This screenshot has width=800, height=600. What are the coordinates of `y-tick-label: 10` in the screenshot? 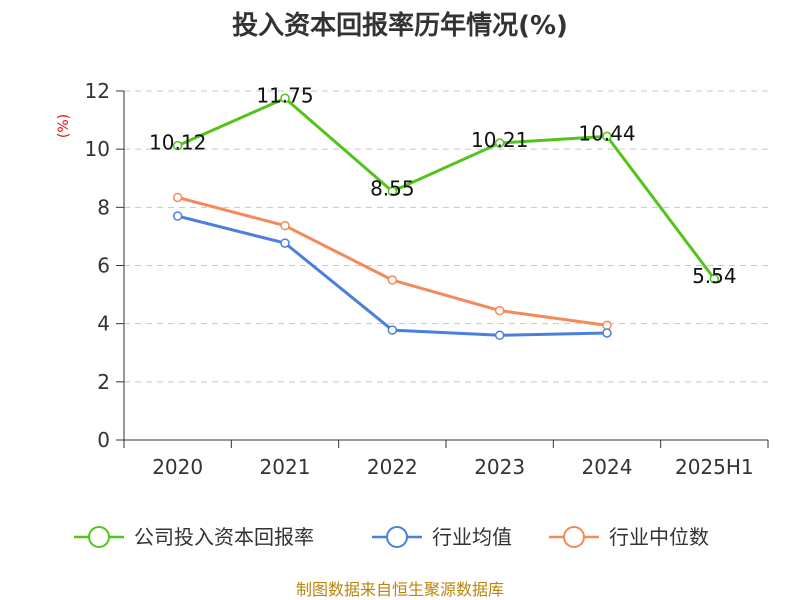 It's located at (97, 149).